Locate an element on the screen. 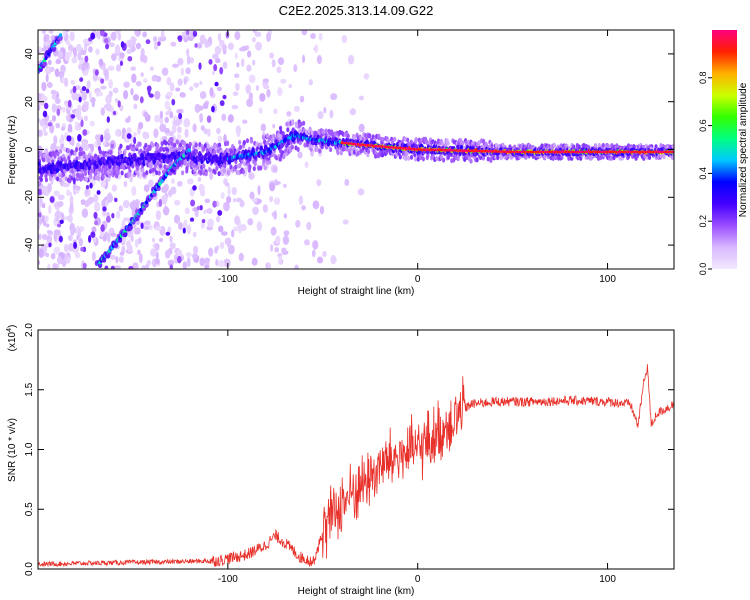  figure-title: C2E2.2025.313.14.09.G22 is located at coordinates (356, 10).